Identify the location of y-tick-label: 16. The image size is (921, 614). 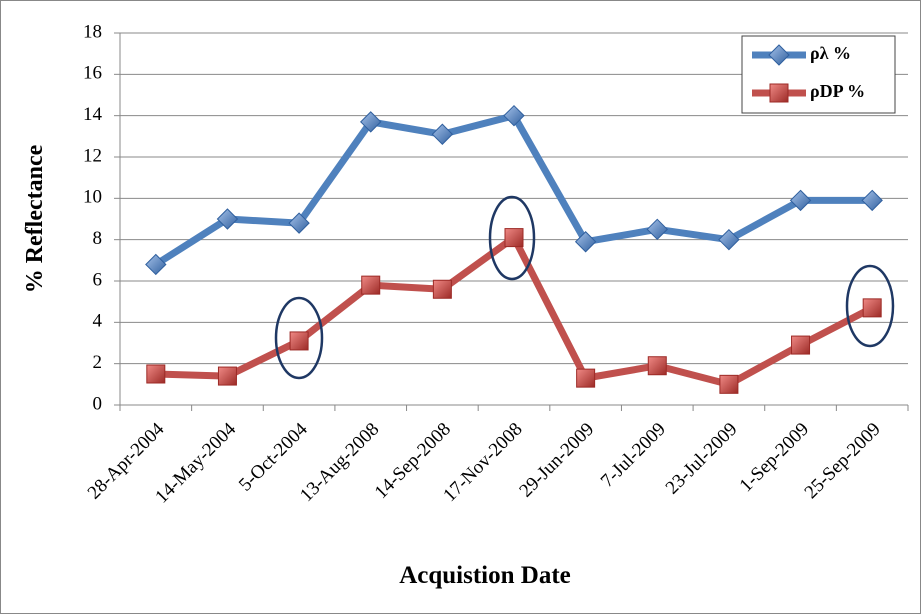
(92, 73).